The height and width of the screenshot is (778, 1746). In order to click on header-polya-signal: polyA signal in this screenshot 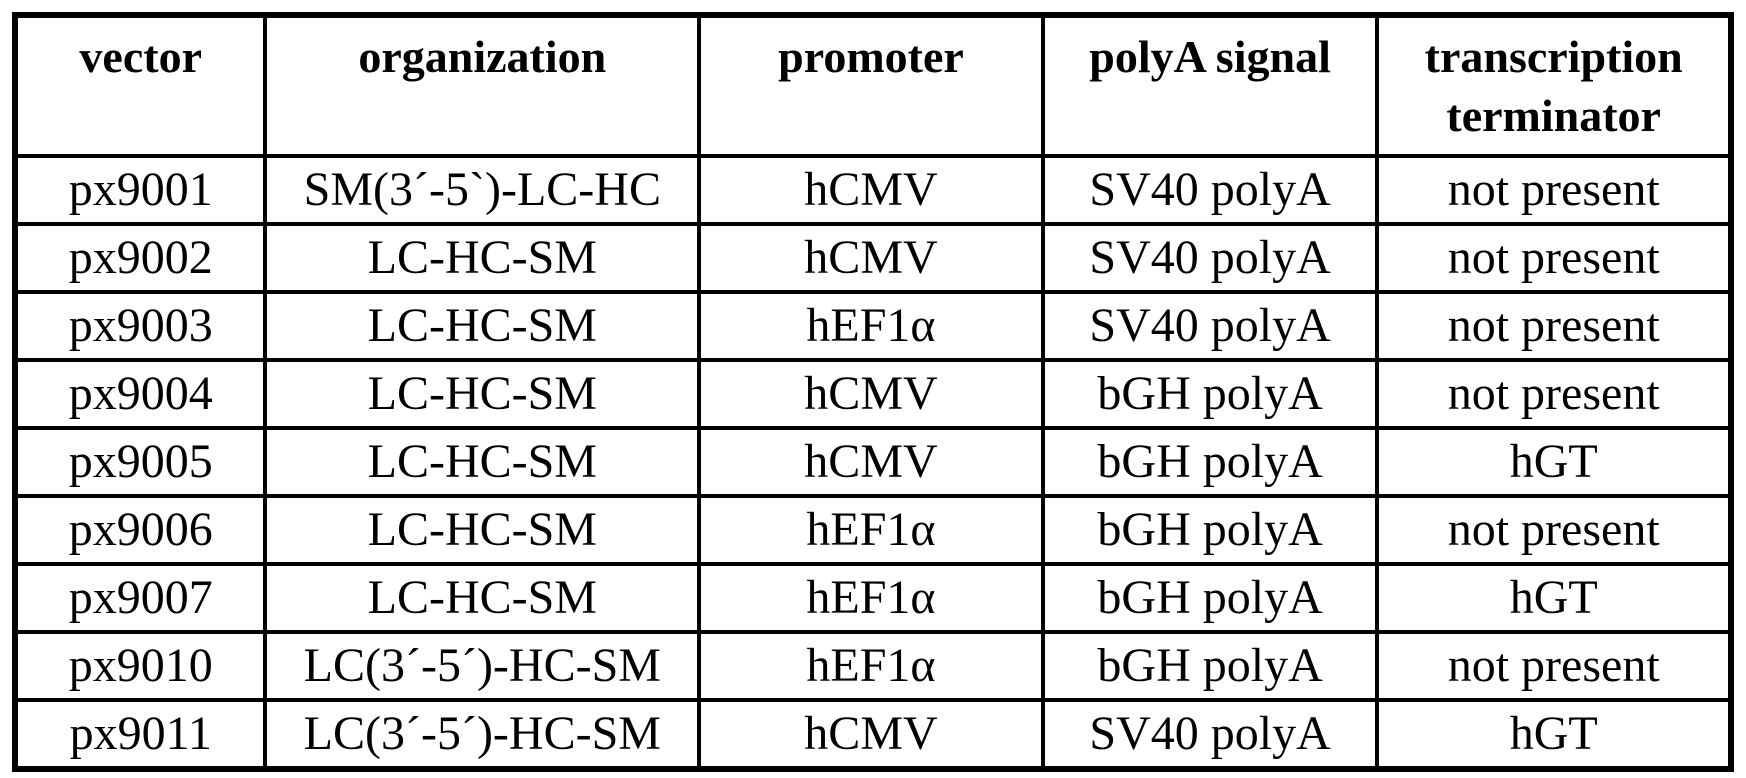, I will do `click(1210, 85)`.